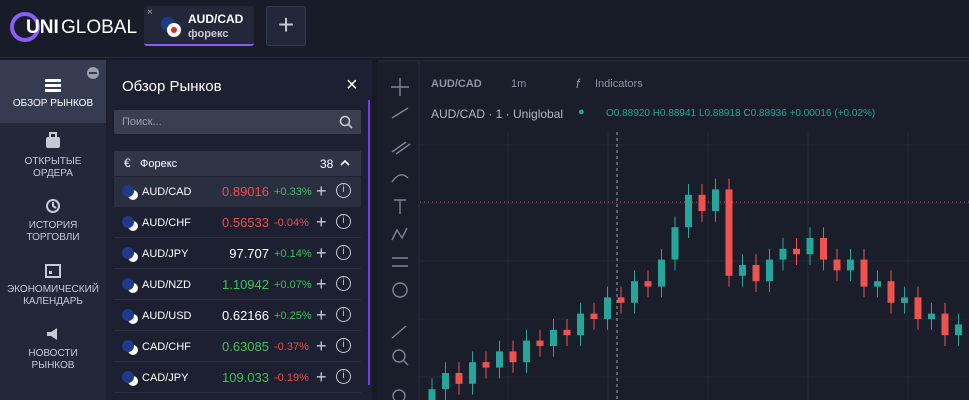 The image size is (969, 400). Describe the element at coordinates (165, 254) in the screenshot. I see `symbol: AUD/JPY` at that location.